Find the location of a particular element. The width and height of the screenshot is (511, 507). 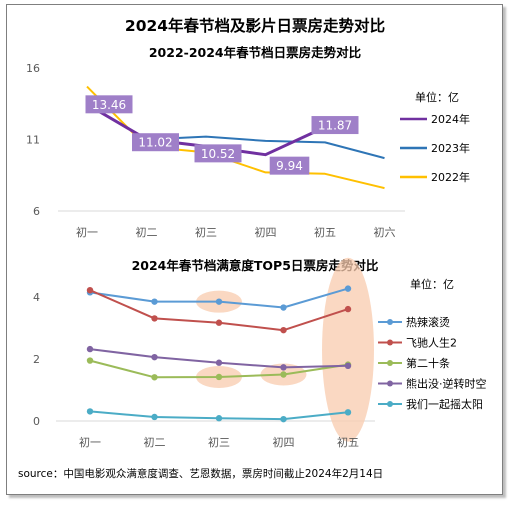

chart1-data-label: 13.46 is located at coordinates (109, 105).